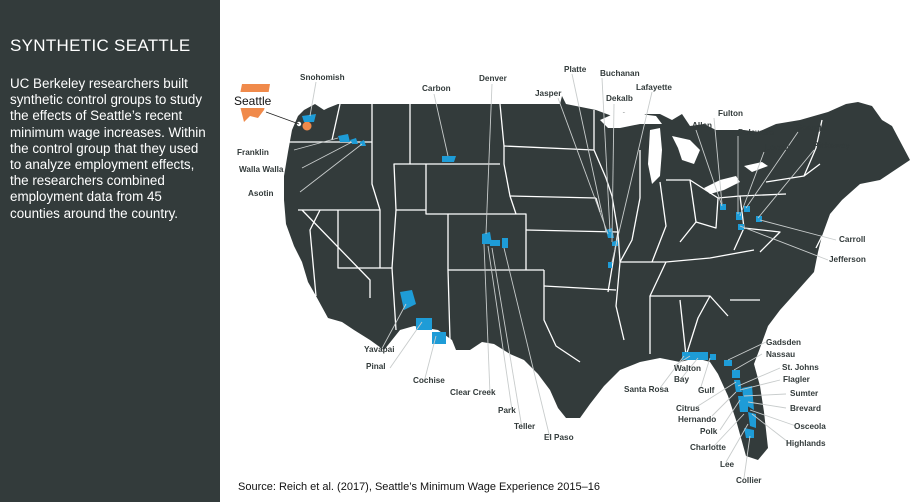 Image resolution: width=913 pixels, height=502 pixels. What do you see at coordinates (688, 408) in the screenshot?
I see `label-citrus: Citrus` at bounding box center [688, 408].